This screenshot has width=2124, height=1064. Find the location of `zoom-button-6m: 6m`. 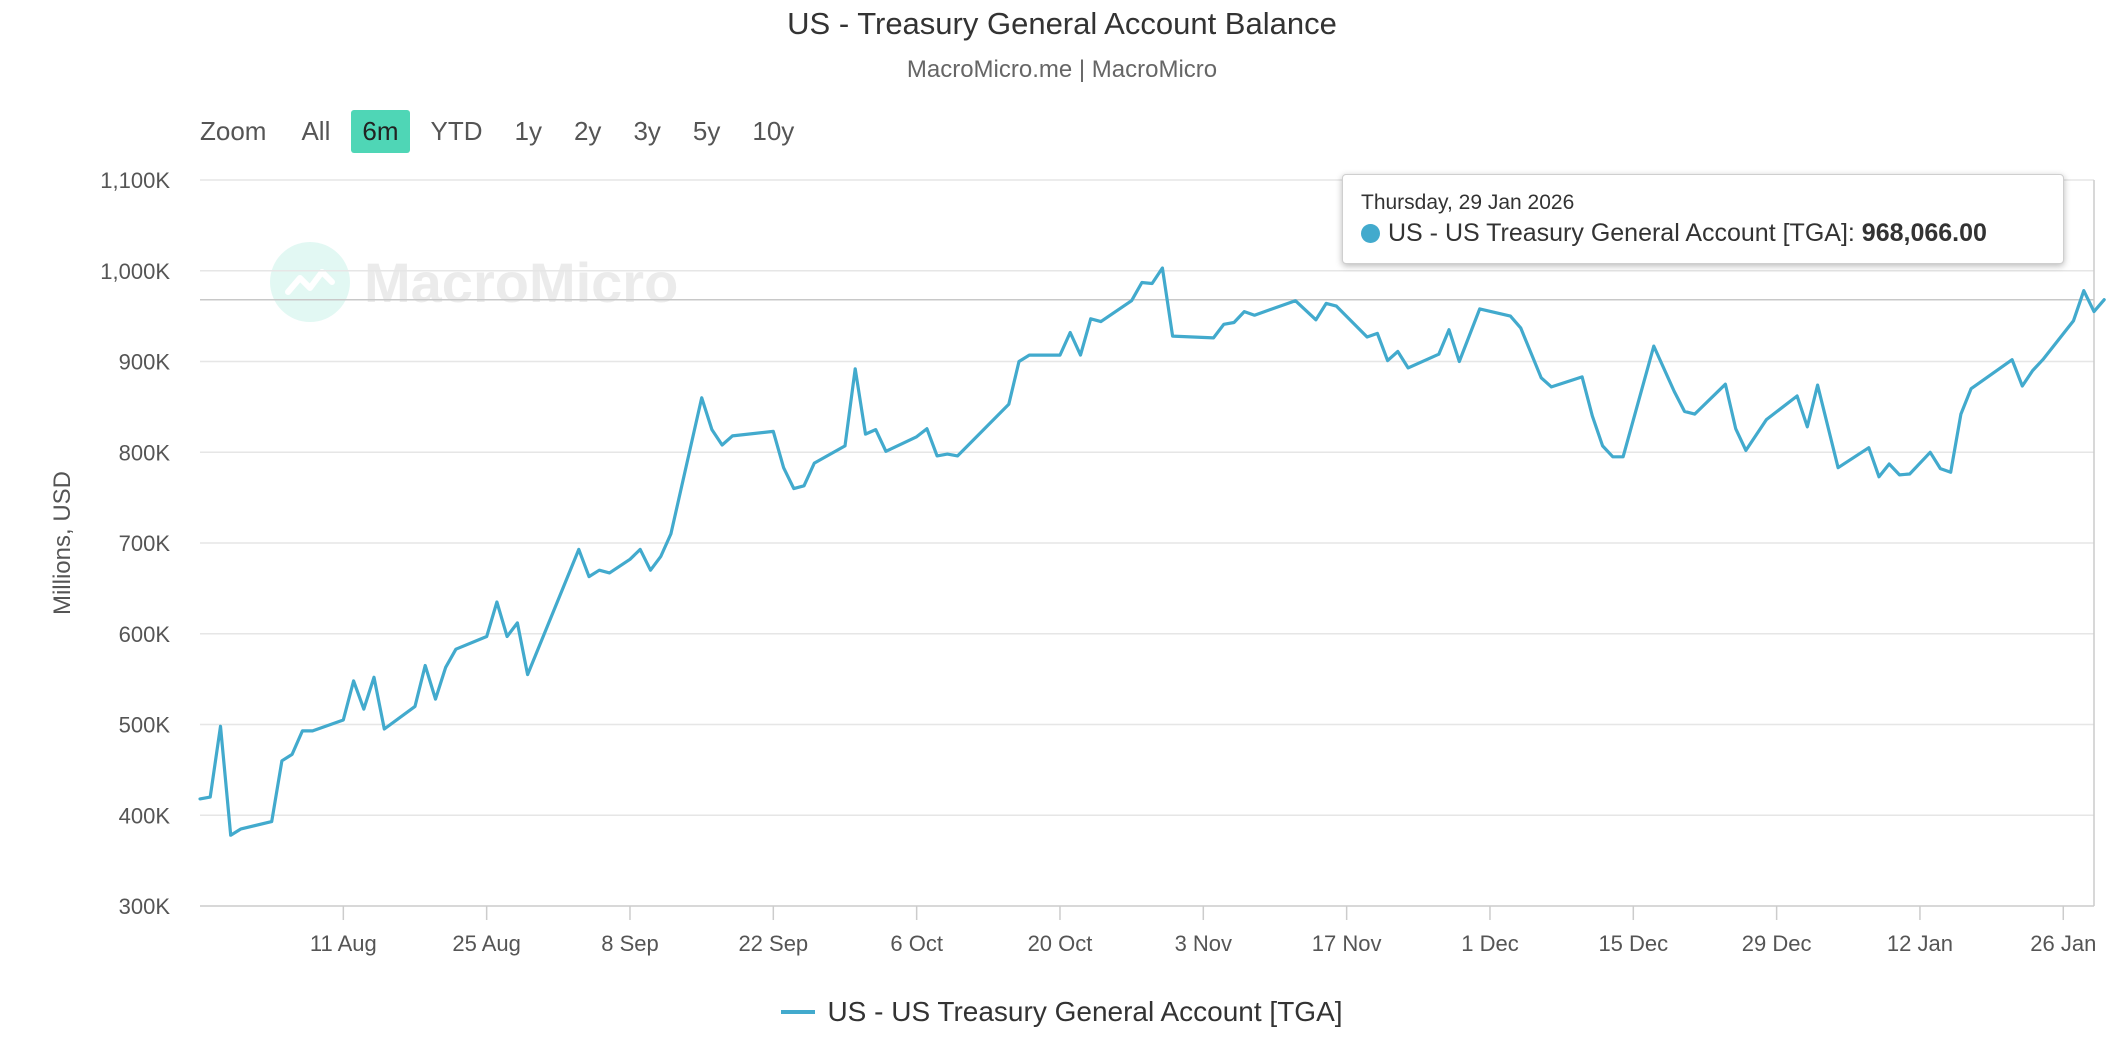

zoom-button-6m: 6m is located at coordinates (380, 131).